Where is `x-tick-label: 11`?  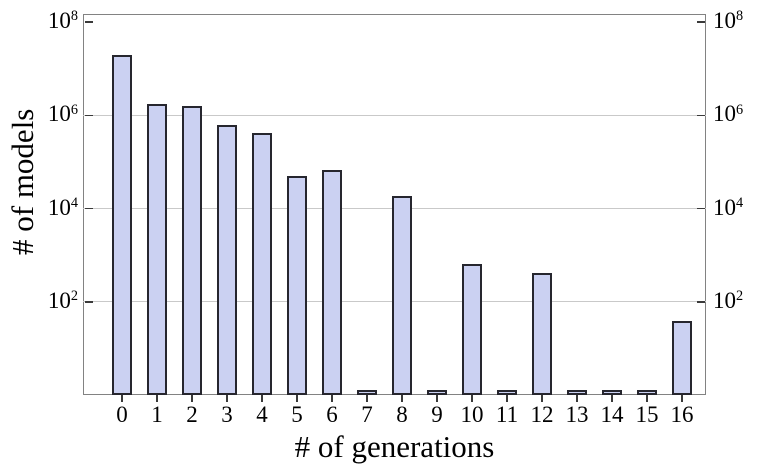
x-tick-label: 11 is located at coordinates (507, 414).